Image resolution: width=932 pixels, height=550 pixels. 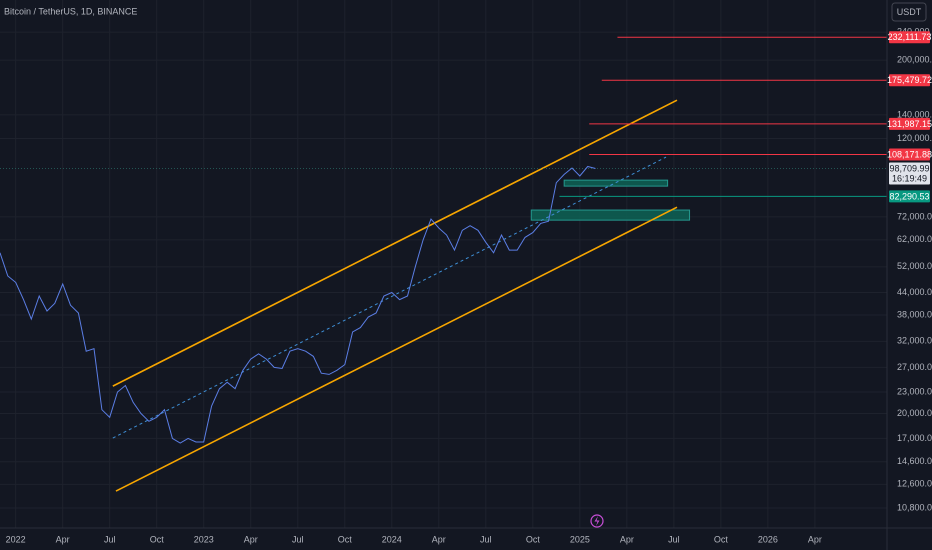 I want to click on currency-label: USDT, so click(x=909, y=12).